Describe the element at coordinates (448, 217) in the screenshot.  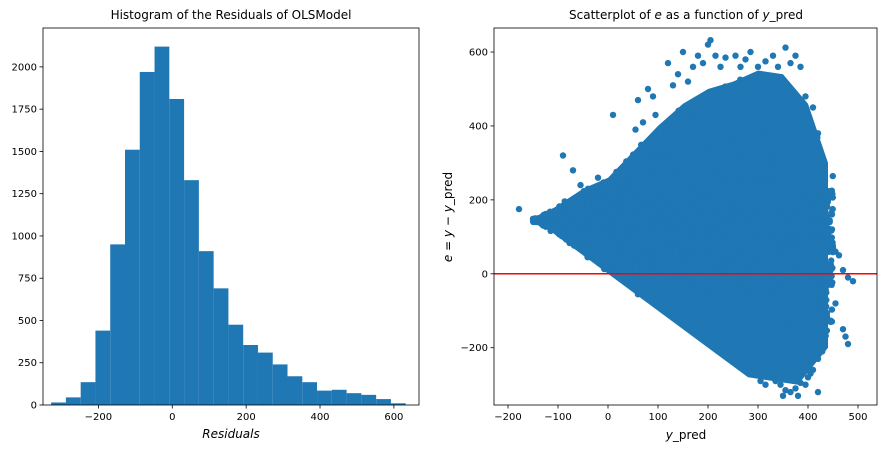
I see `scatter-y-label: e = y − y_pred` at that location.